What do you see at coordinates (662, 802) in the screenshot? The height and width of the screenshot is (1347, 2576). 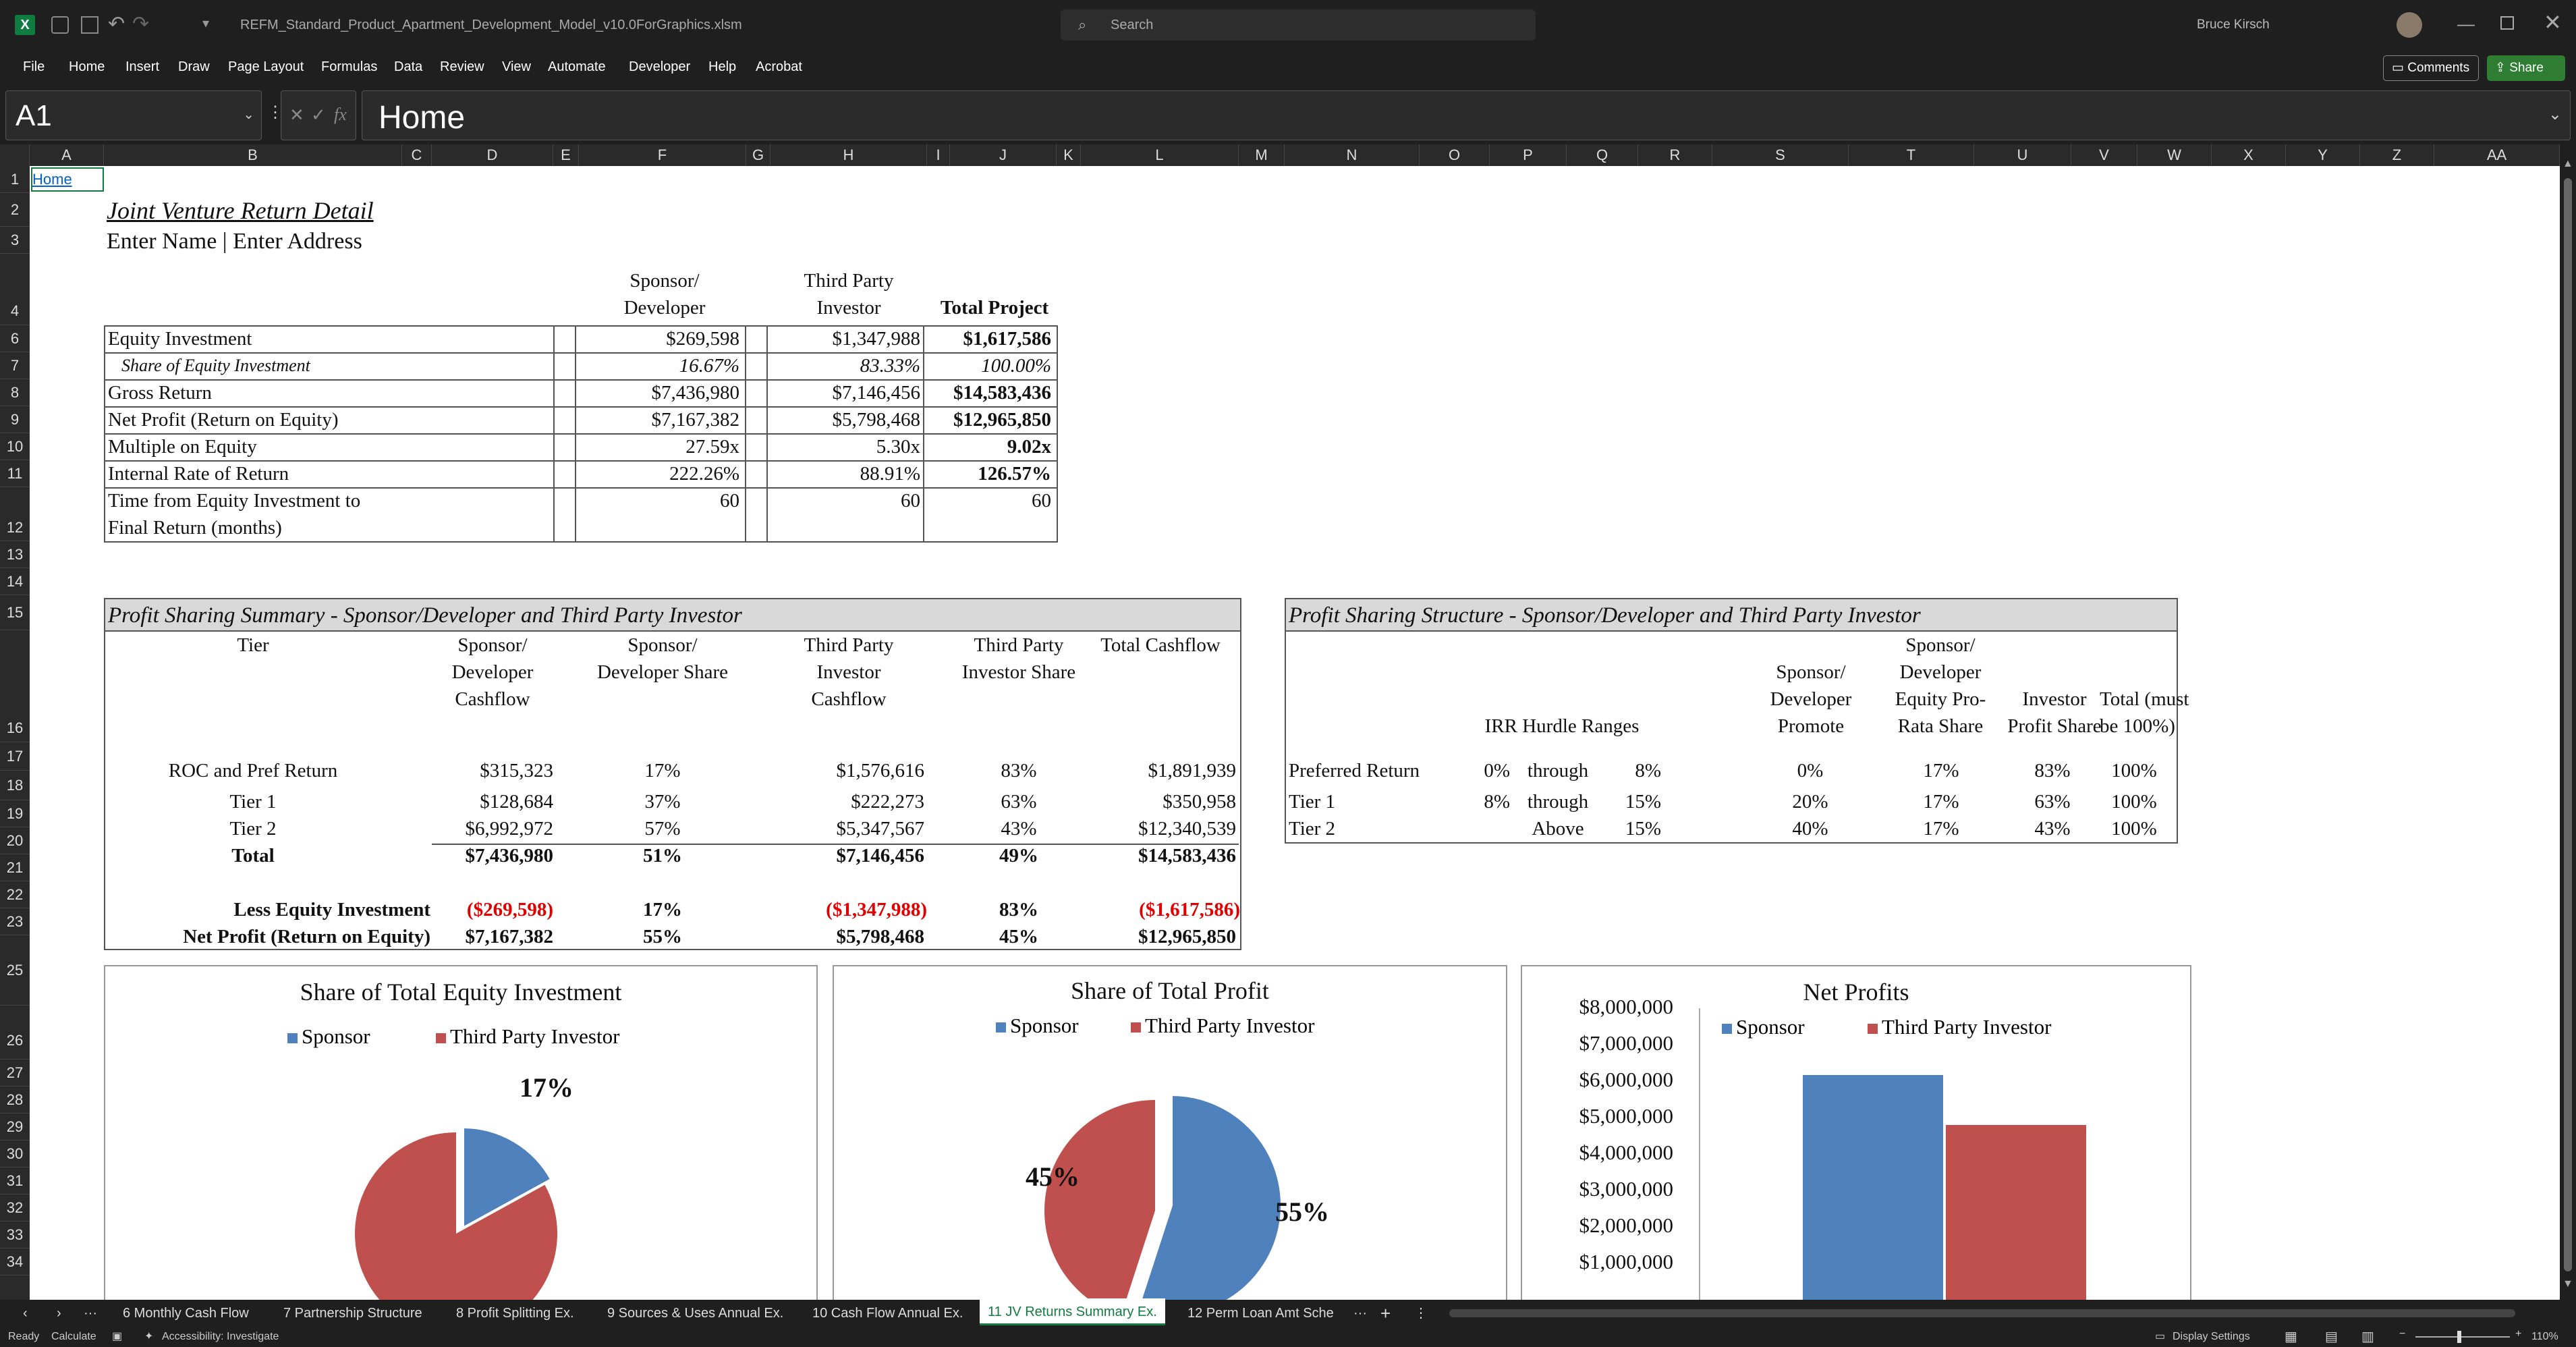 I see `psum-cell: 37%` at bounding box center [662, 802].